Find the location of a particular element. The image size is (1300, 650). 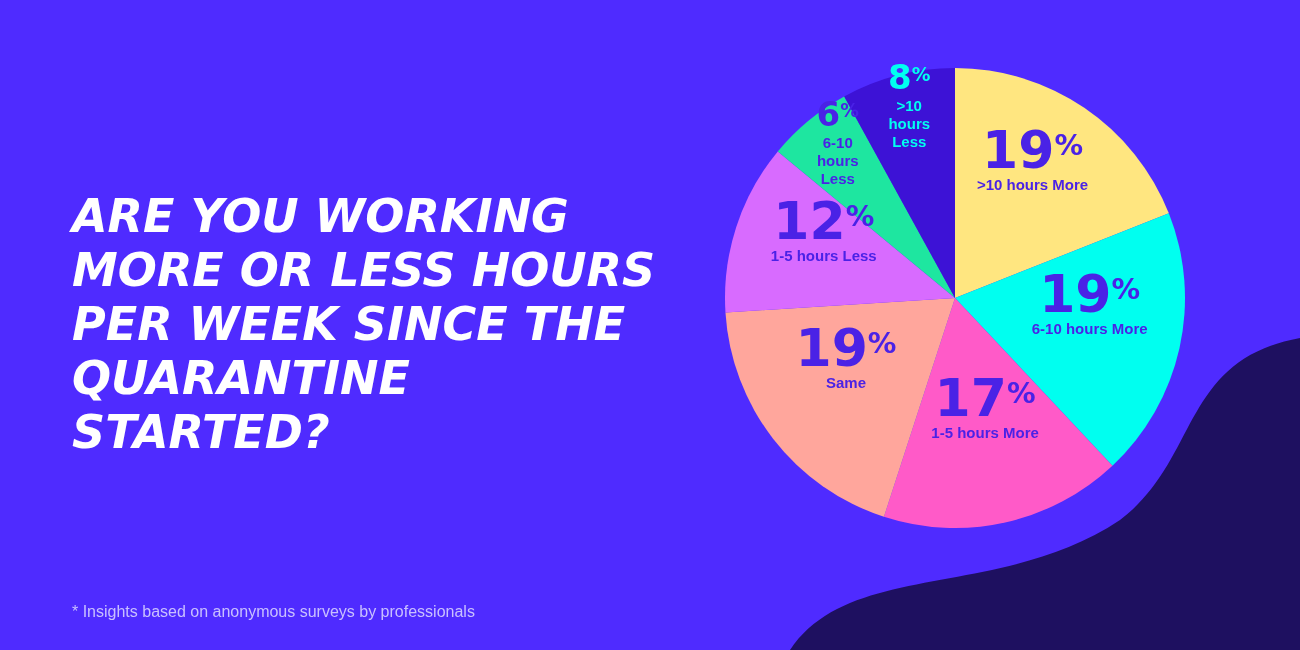

data-label: 8% is located at coordinates (909, 77).